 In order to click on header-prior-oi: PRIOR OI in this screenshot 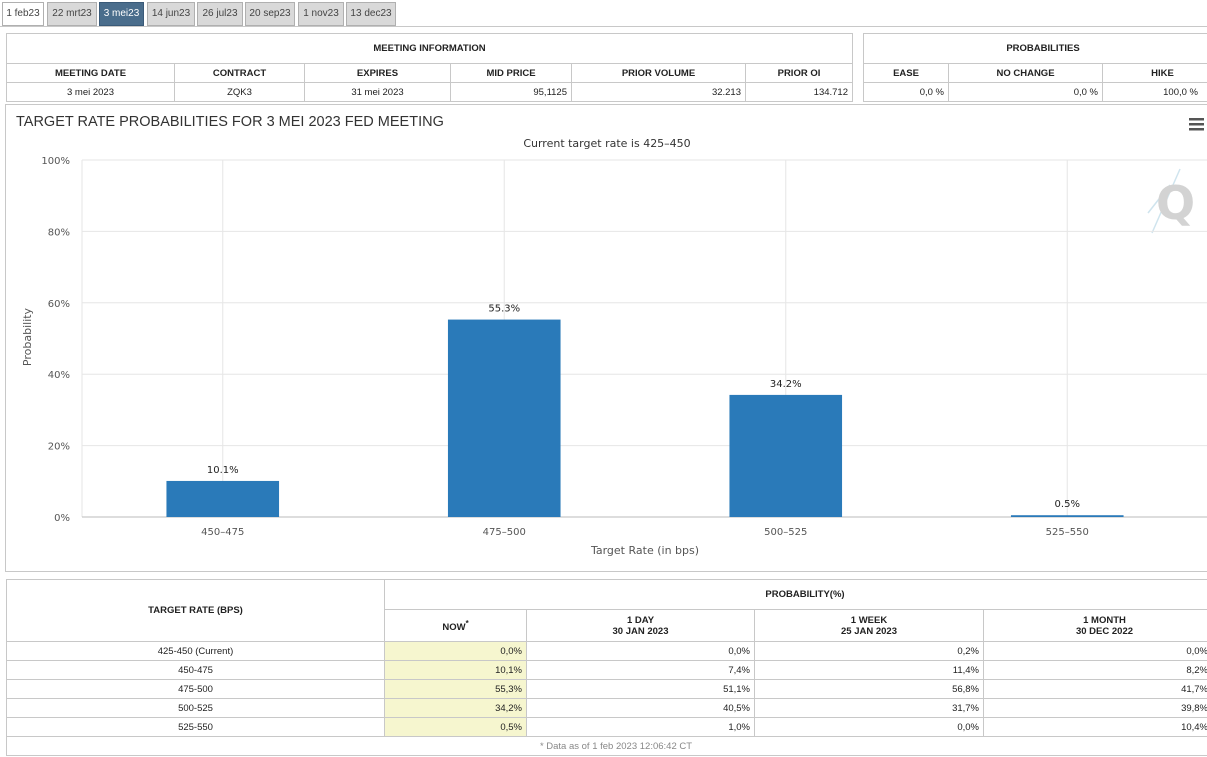, I will do `click(799, 73)`.